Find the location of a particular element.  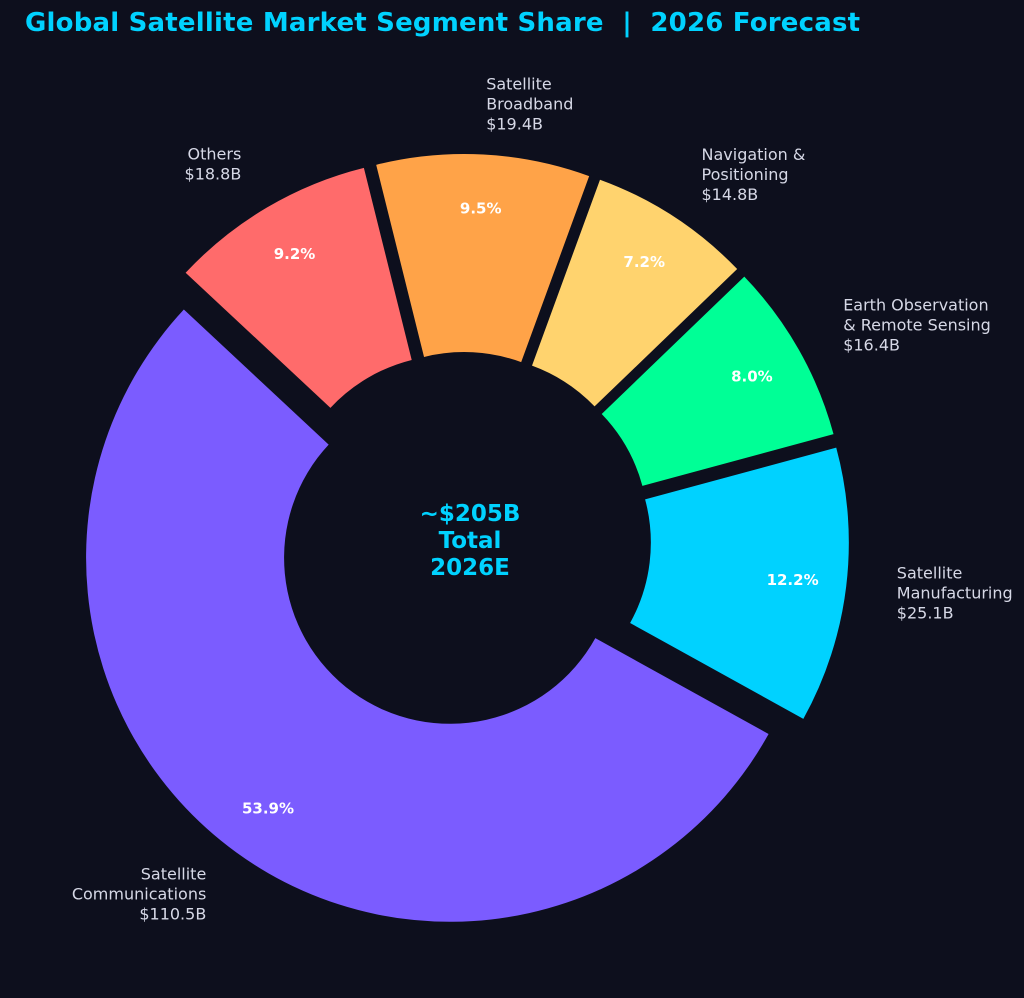

slice-label-line: & Remote Sensing is located at coordinates (917, 325).